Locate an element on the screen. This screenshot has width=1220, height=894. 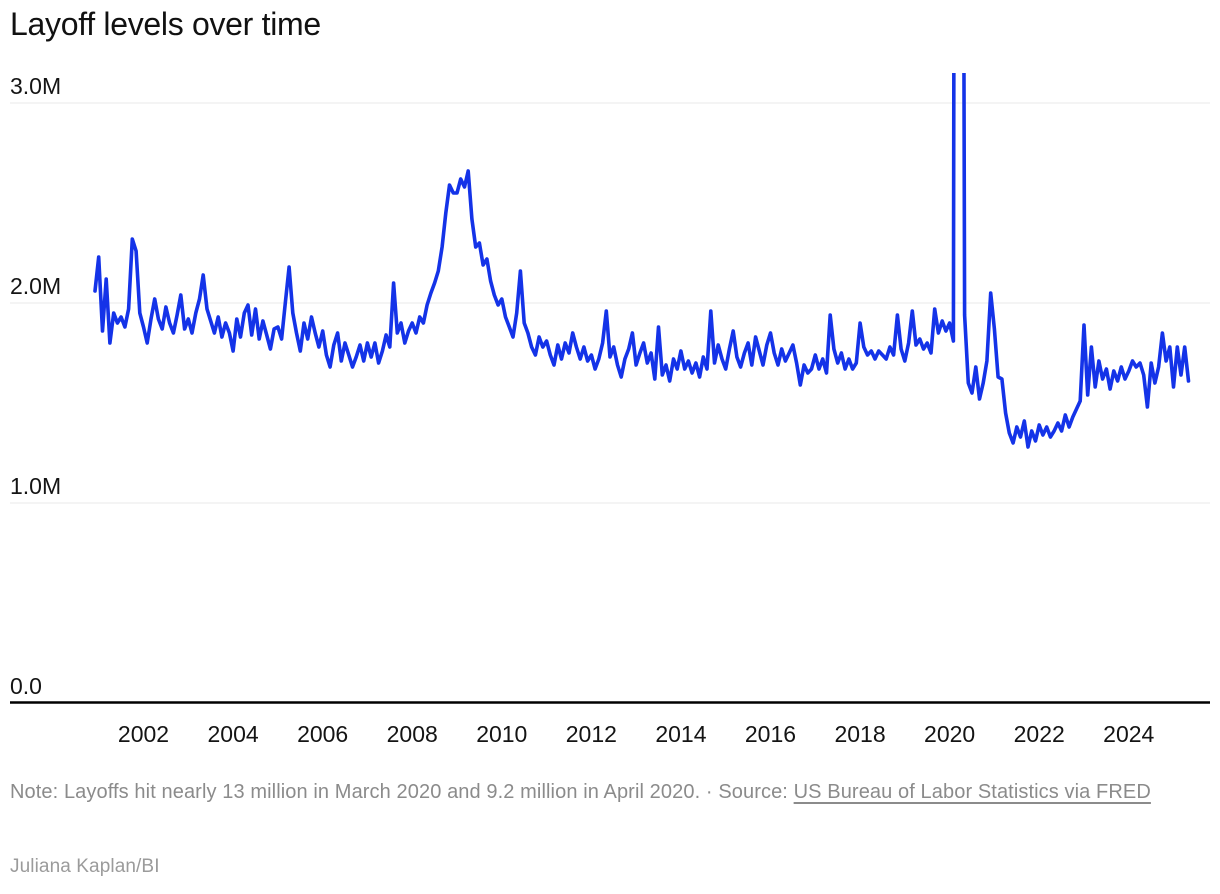
x-tick-label: 2016 is located at coordinates (770, 734).